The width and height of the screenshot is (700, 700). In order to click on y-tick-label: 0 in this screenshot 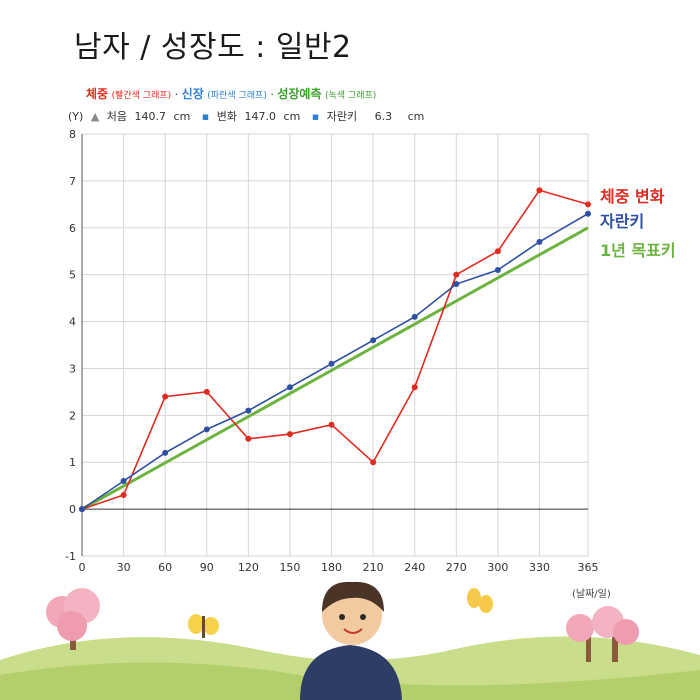, I will do `click(72, 509)`.